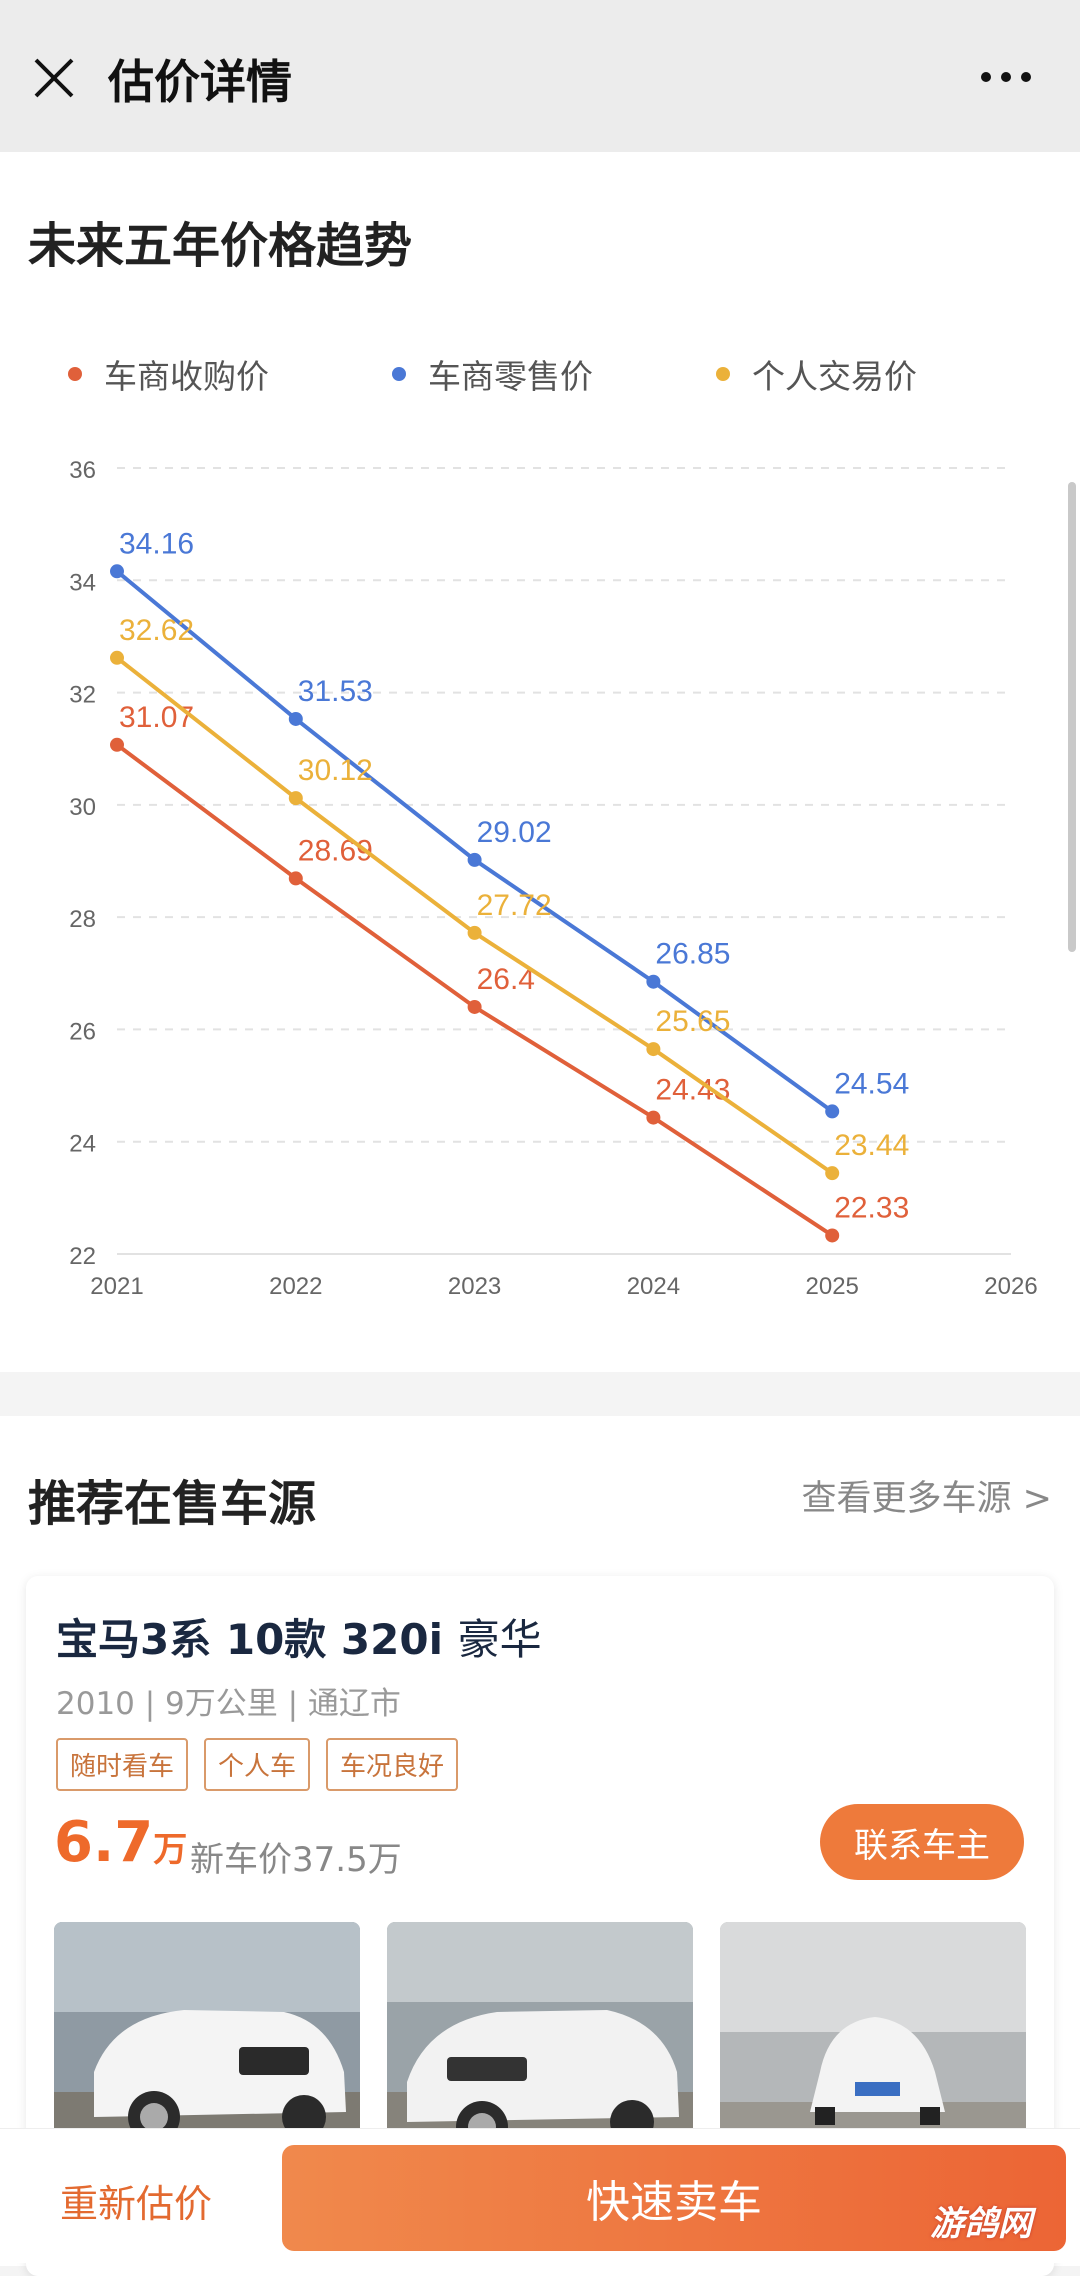 The height and width of the screenshot is (2276, 1080). I want to click on x-tick-label: 2024, so click(653, 1286).